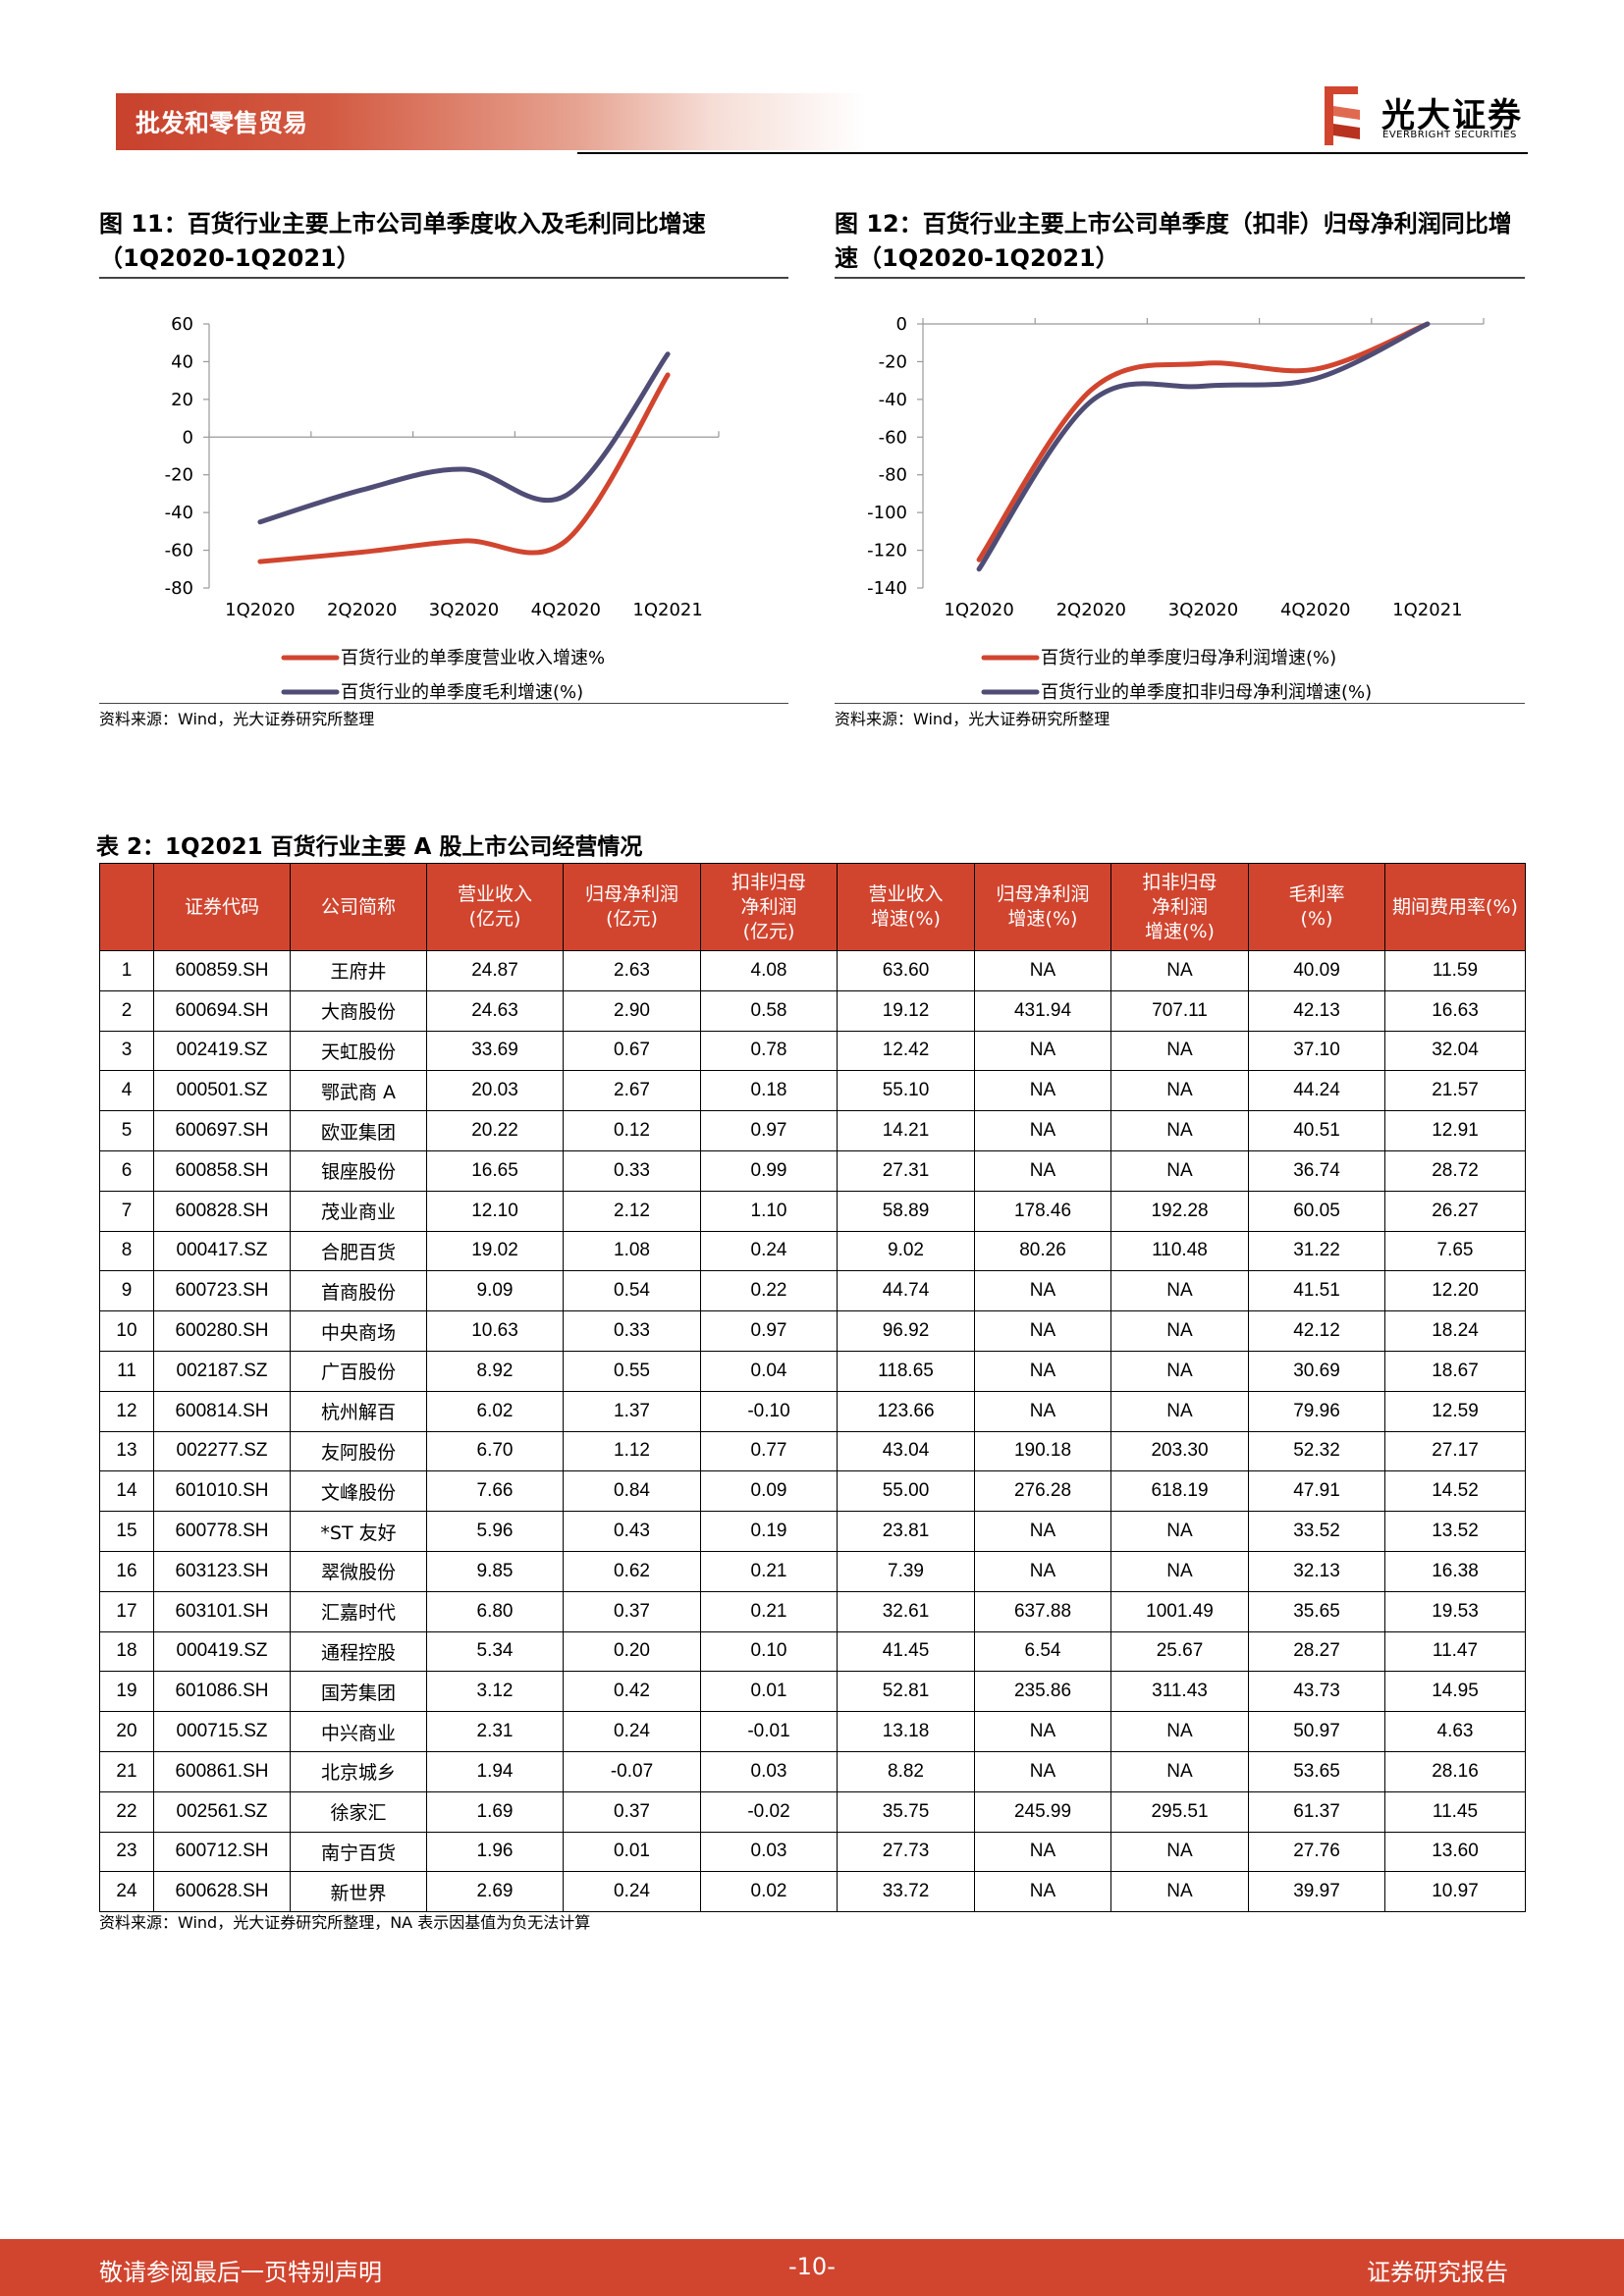 Image resolution: width=1624 pixels, height=2296 pixels. I want to click on table-cell: 601086.SH, so click(222, 1692).